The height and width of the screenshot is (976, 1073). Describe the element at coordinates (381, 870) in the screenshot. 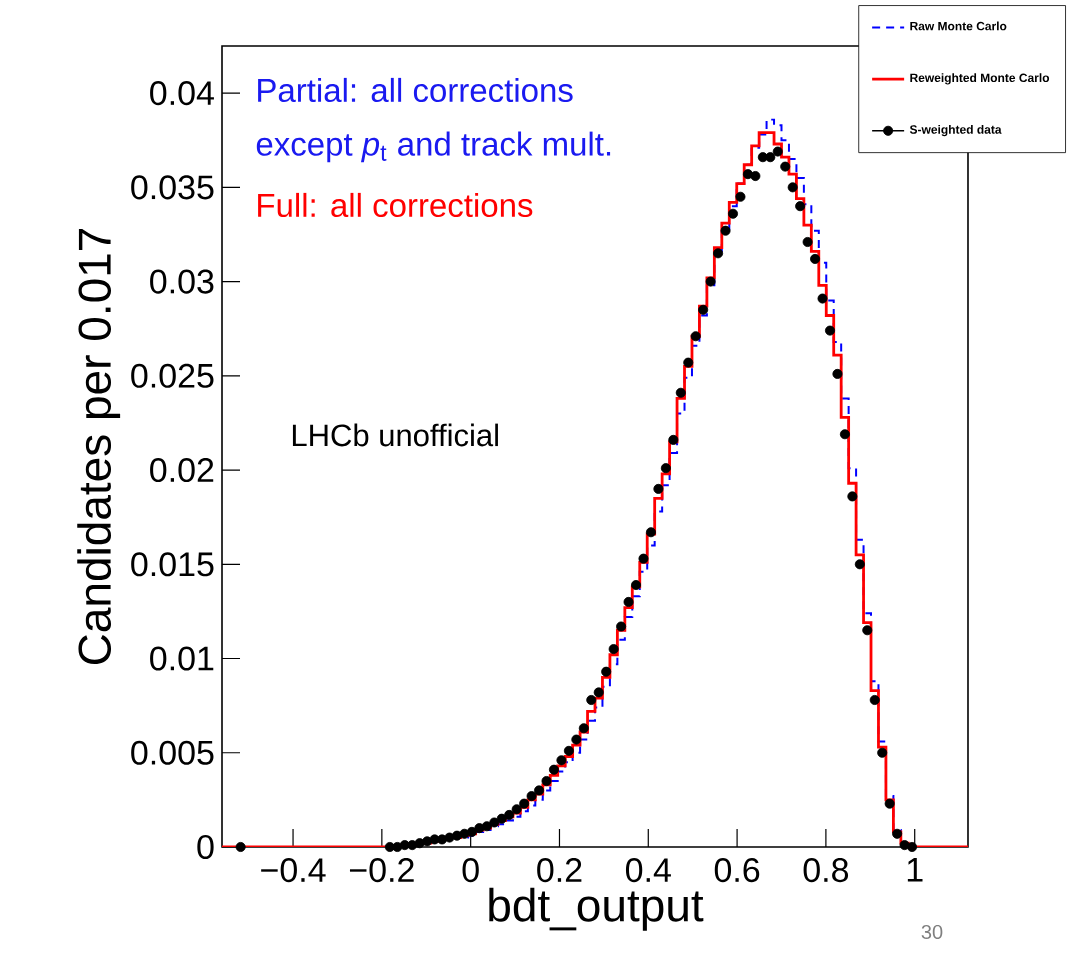

I see `x-tick-label: −0.2` at that location.